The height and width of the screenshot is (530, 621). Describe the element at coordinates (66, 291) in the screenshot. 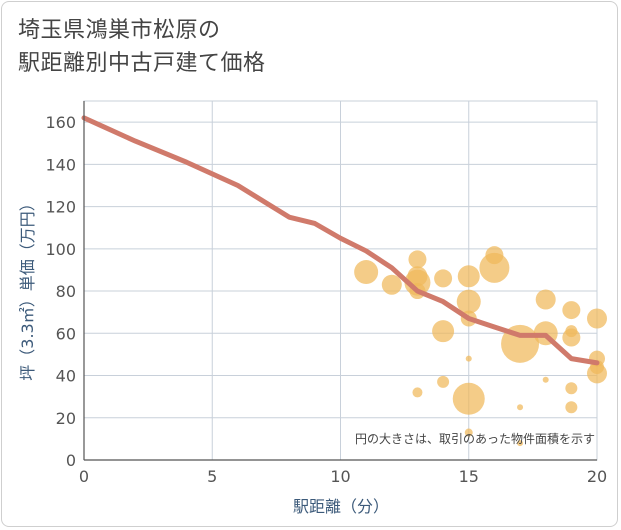

I see `y-tick-label: 80` at that location.